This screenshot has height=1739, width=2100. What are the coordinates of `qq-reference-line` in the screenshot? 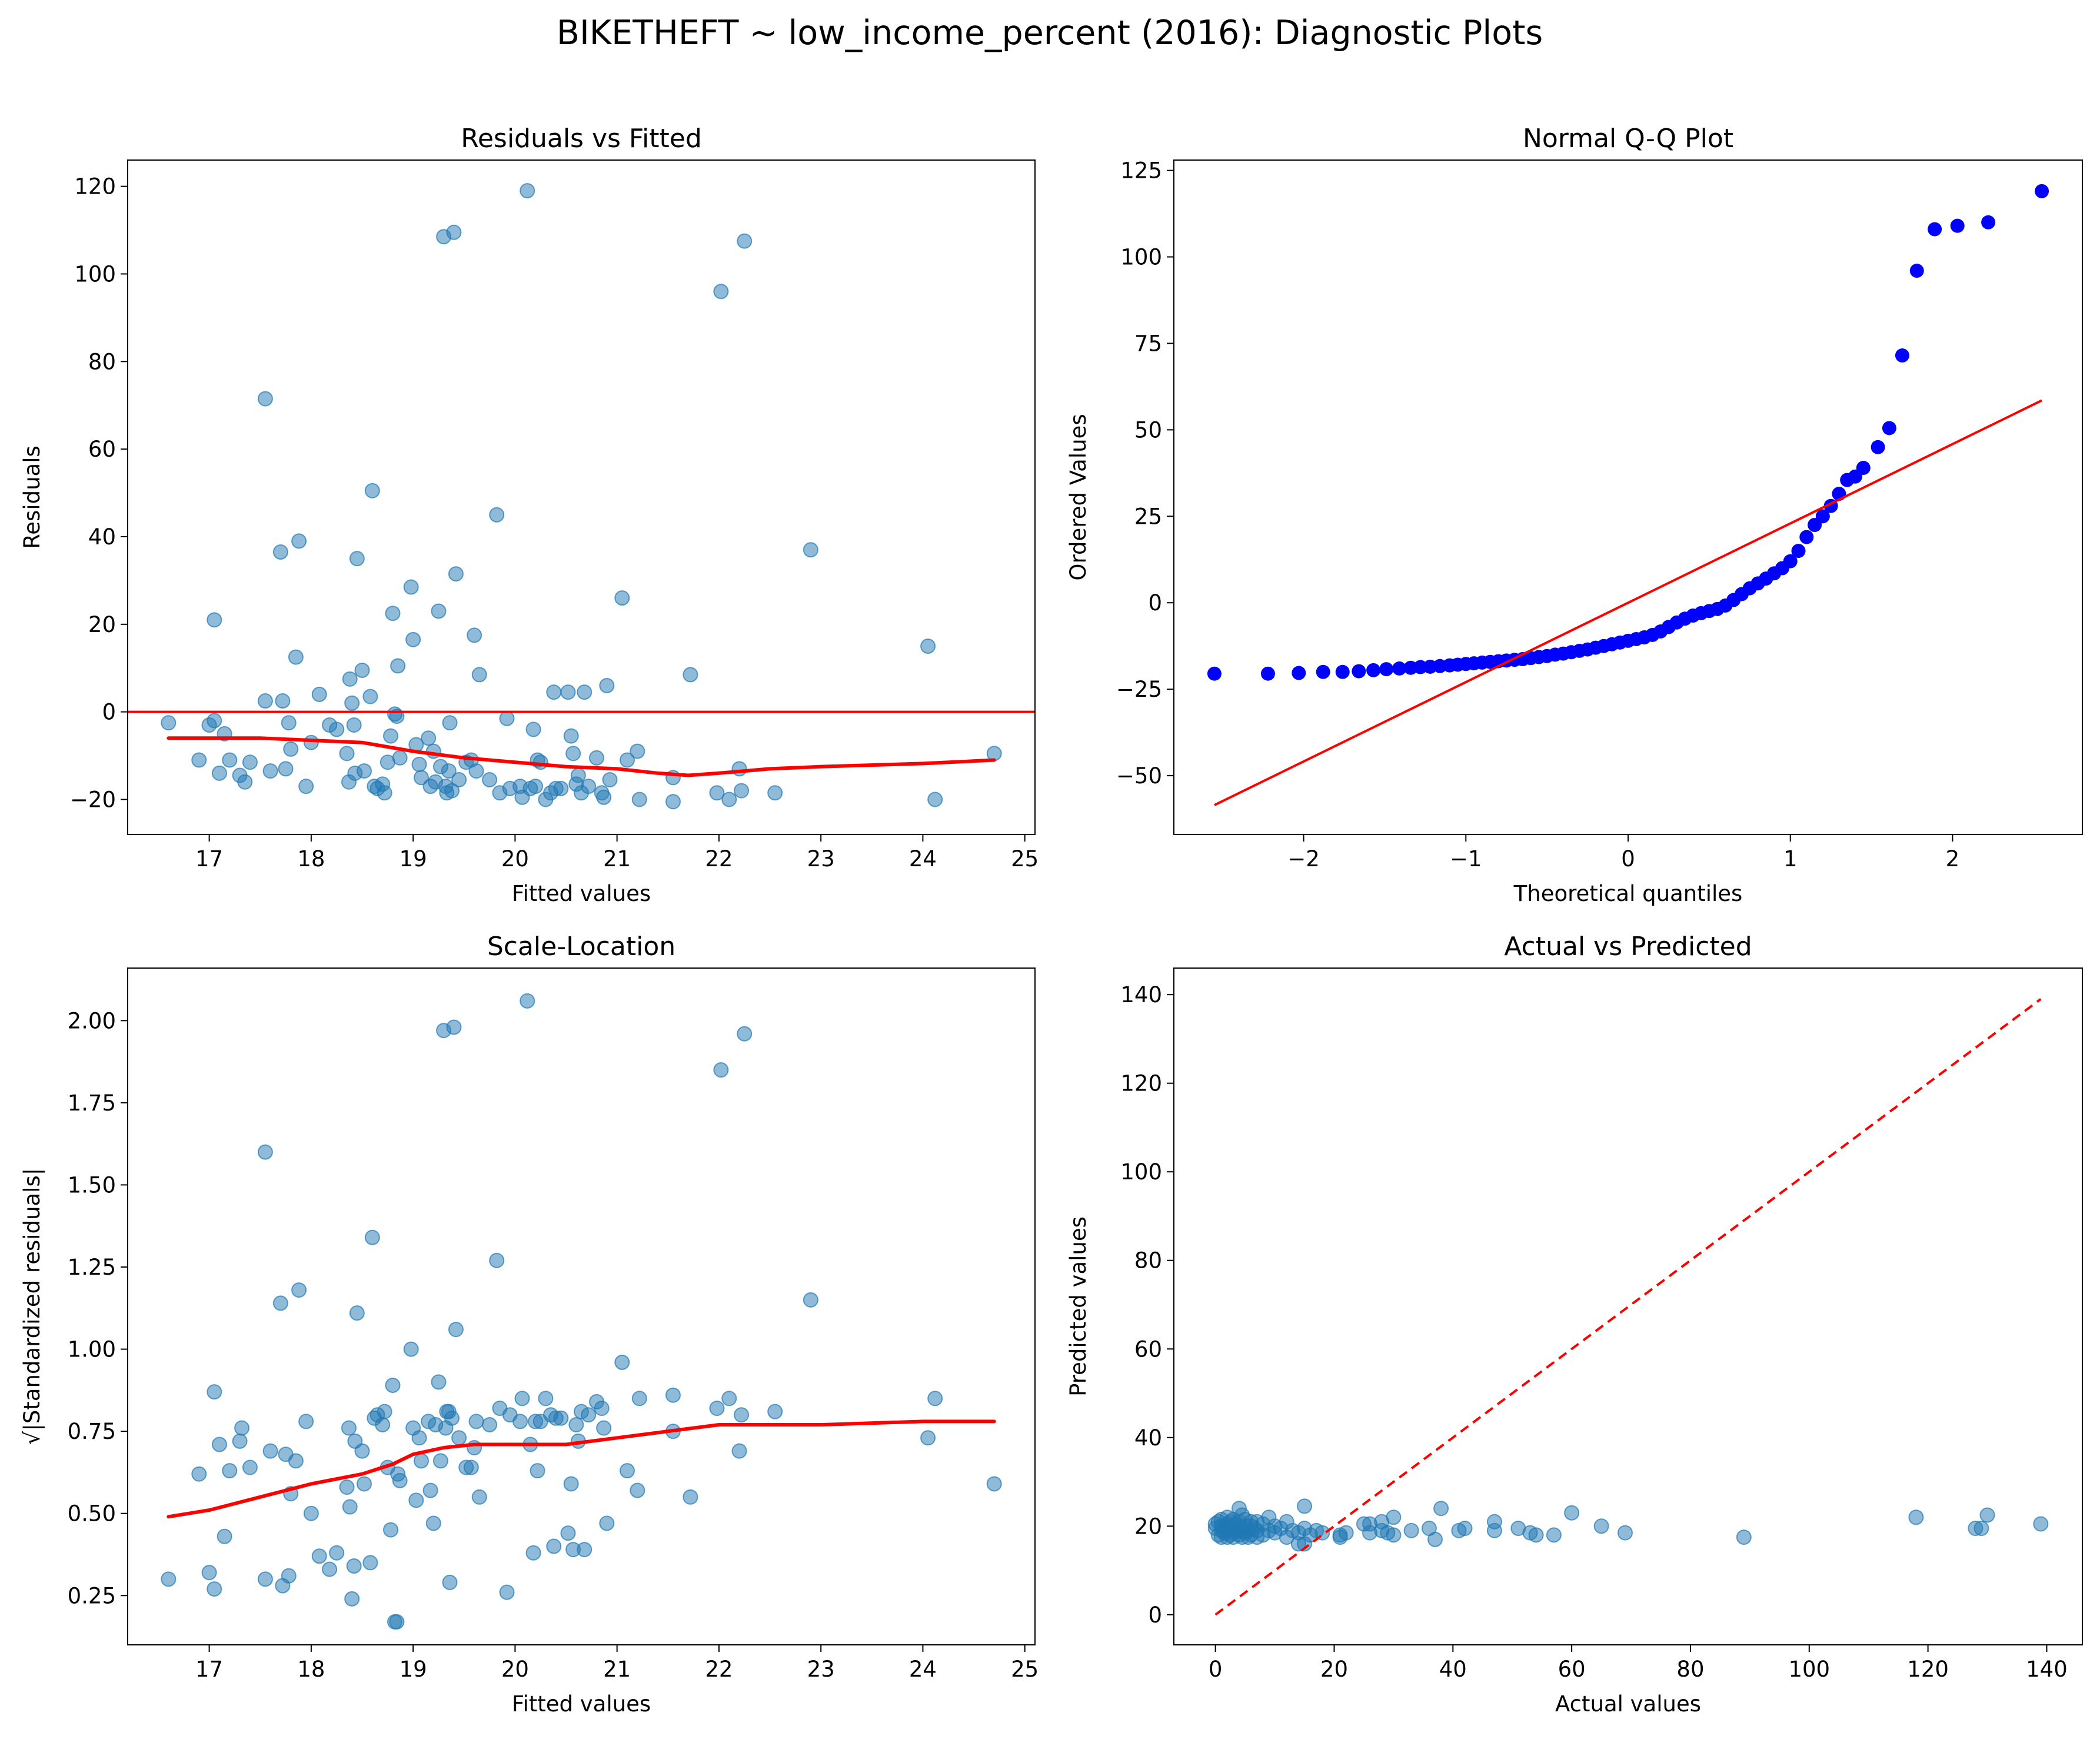 It's located at (1628, 602).